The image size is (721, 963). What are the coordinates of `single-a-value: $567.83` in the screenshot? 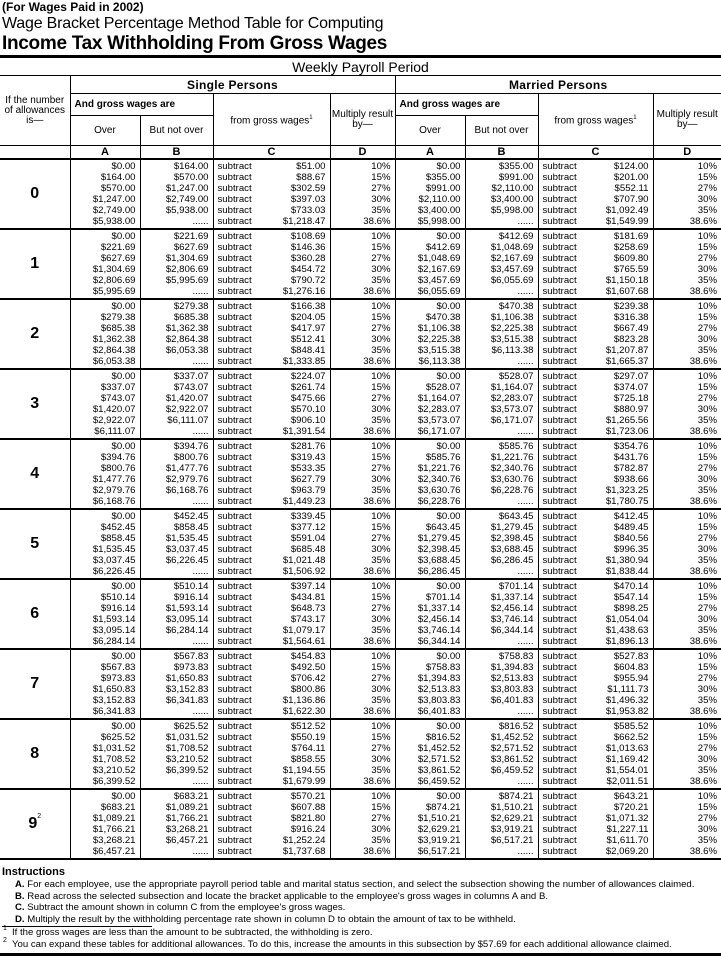 It's located at (118, 667).